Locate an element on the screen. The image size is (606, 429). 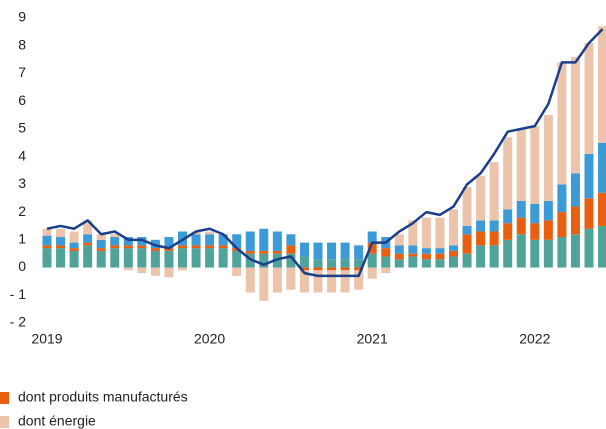
y-tick-label: 0 is located at coordinates (22, 266).